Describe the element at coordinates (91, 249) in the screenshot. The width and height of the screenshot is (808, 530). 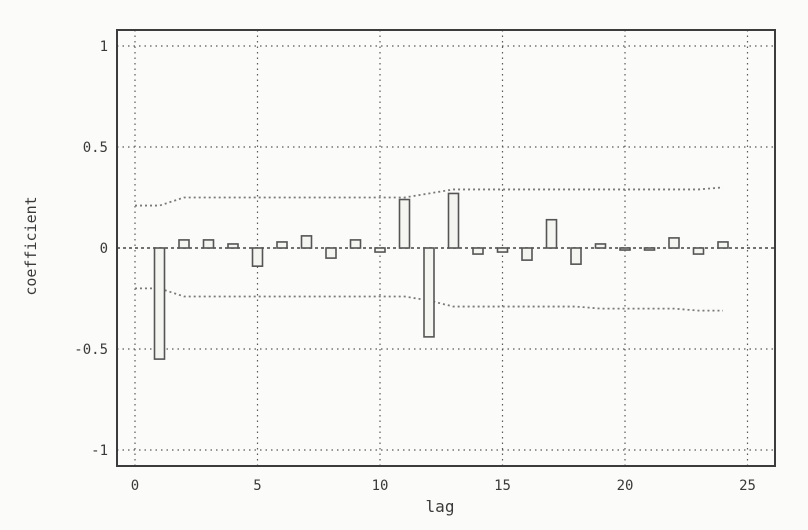
I see `y-tick-labels: 1 0.5 0 -0.5 -1` at that location.